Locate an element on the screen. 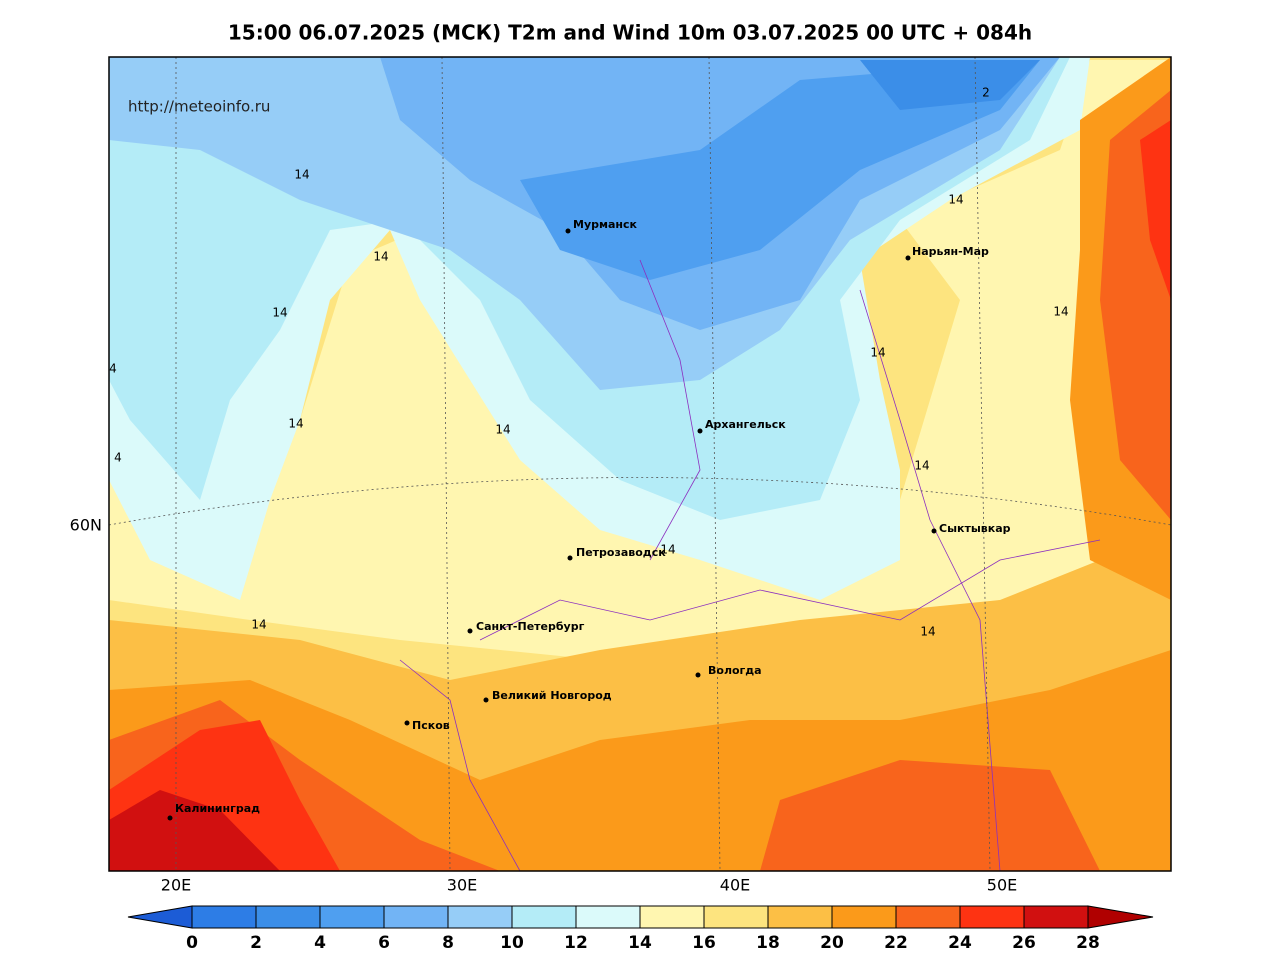 The height and width of the screenshot is (963, 1281). colorbar-tick-label: 12 is located at coordinates (576, 943).